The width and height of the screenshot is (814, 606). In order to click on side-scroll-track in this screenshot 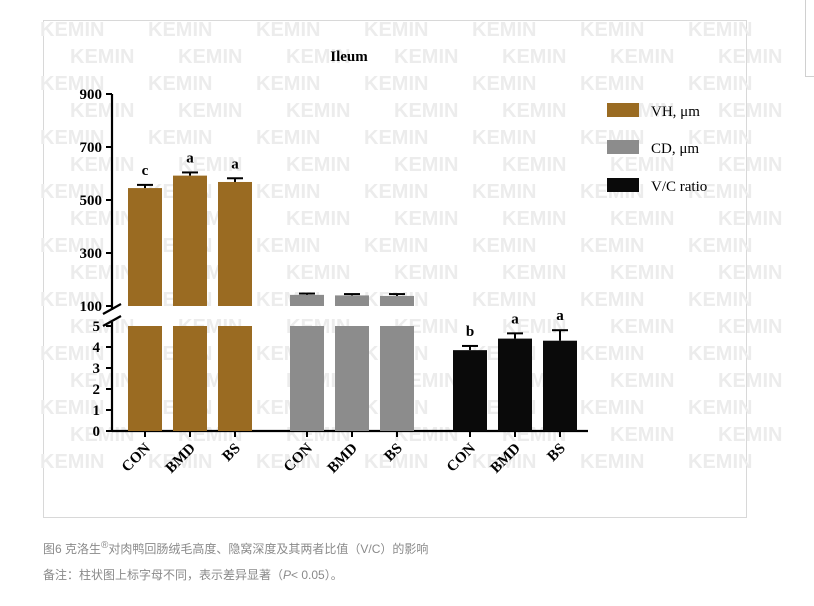, I will do `click(809, 38)`.